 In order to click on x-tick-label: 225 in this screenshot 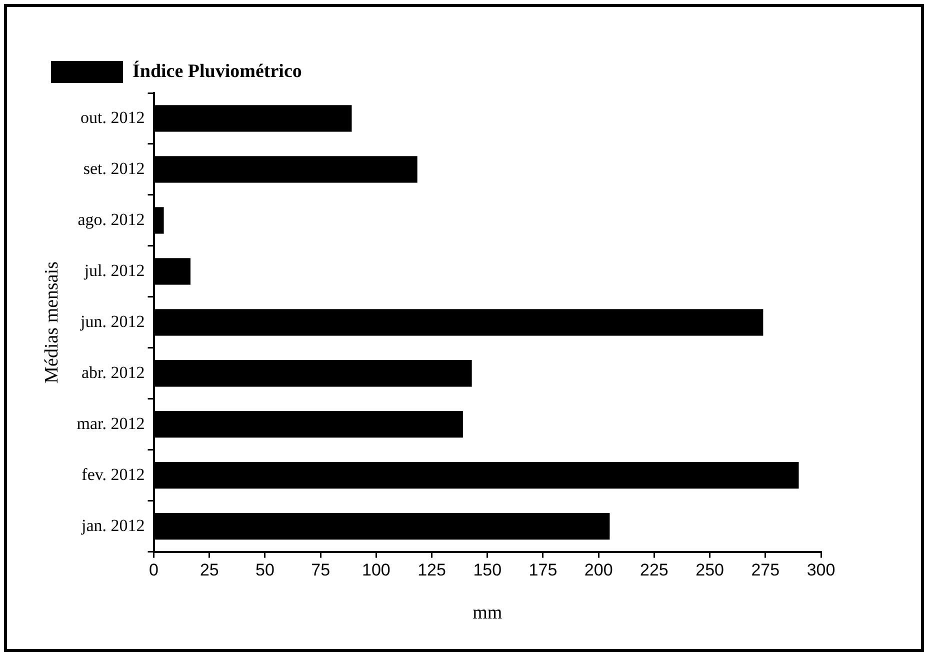, I will do `click(654, 570)`.